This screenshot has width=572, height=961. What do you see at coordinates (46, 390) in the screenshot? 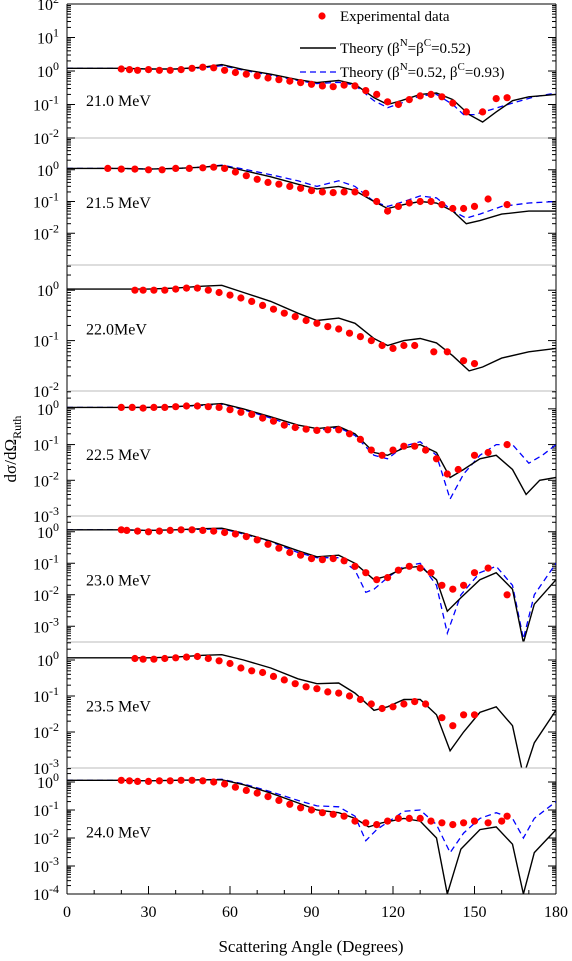
I see `y-tick-label: 10⁻²` at bounding box center [46, 390].